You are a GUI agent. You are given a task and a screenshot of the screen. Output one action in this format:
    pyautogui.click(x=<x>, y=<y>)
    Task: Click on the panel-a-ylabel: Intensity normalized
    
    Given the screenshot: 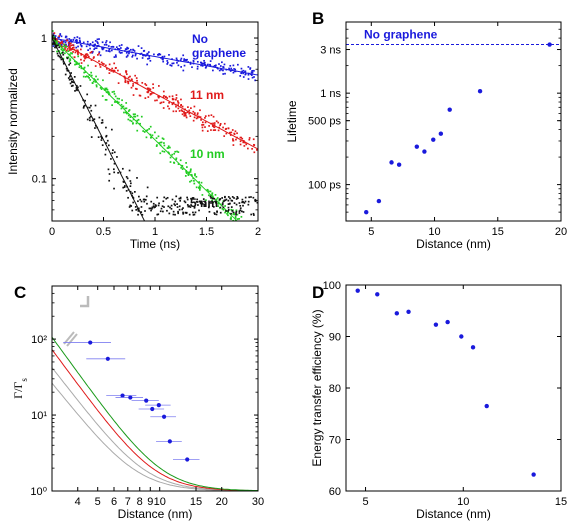 What is the action you would take?
    pyautogui.click(x=13, y=121)
    